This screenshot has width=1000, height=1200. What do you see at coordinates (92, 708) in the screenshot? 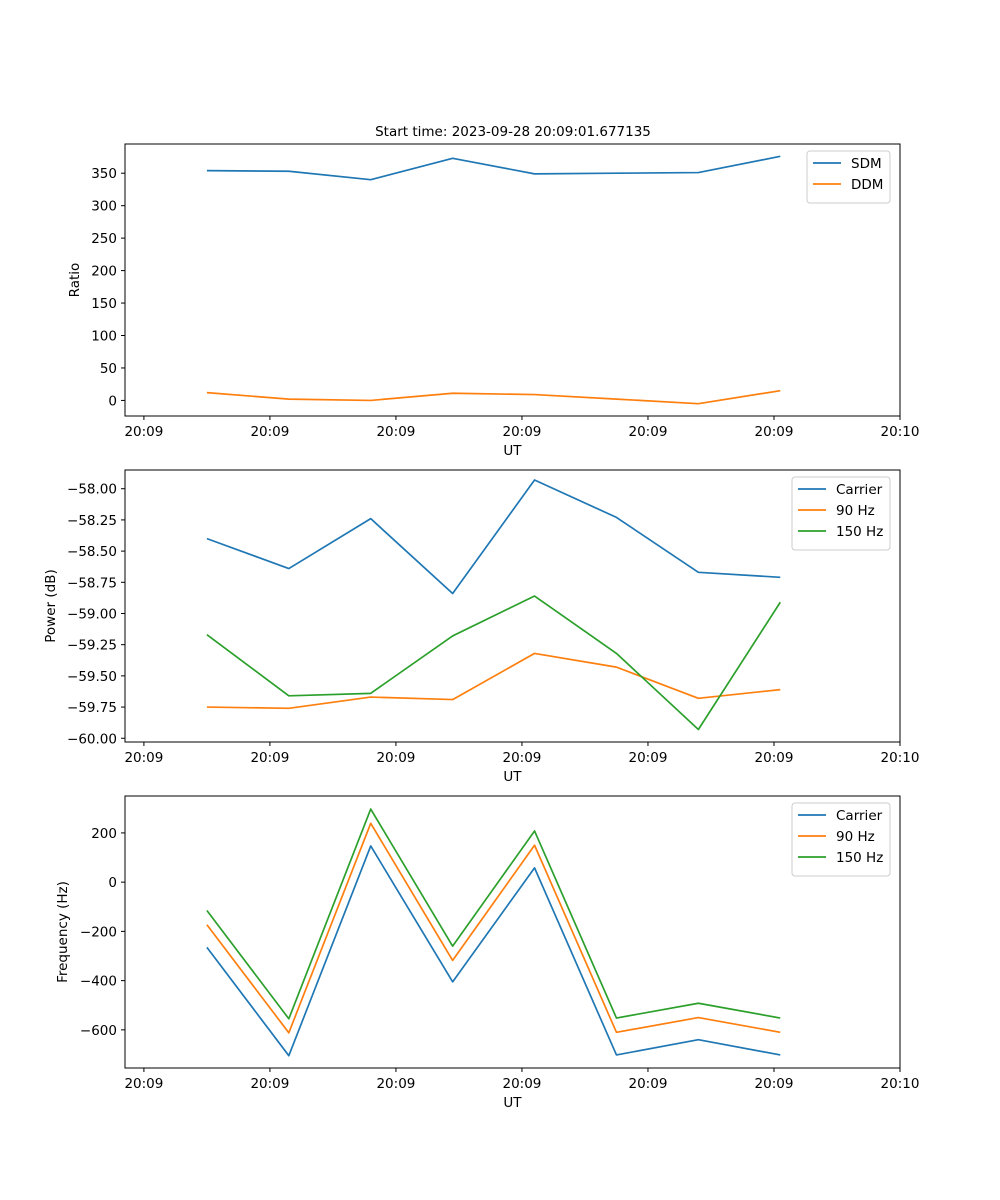
I see `y-tick-label: −59.75` at bounding box center [92, 708].